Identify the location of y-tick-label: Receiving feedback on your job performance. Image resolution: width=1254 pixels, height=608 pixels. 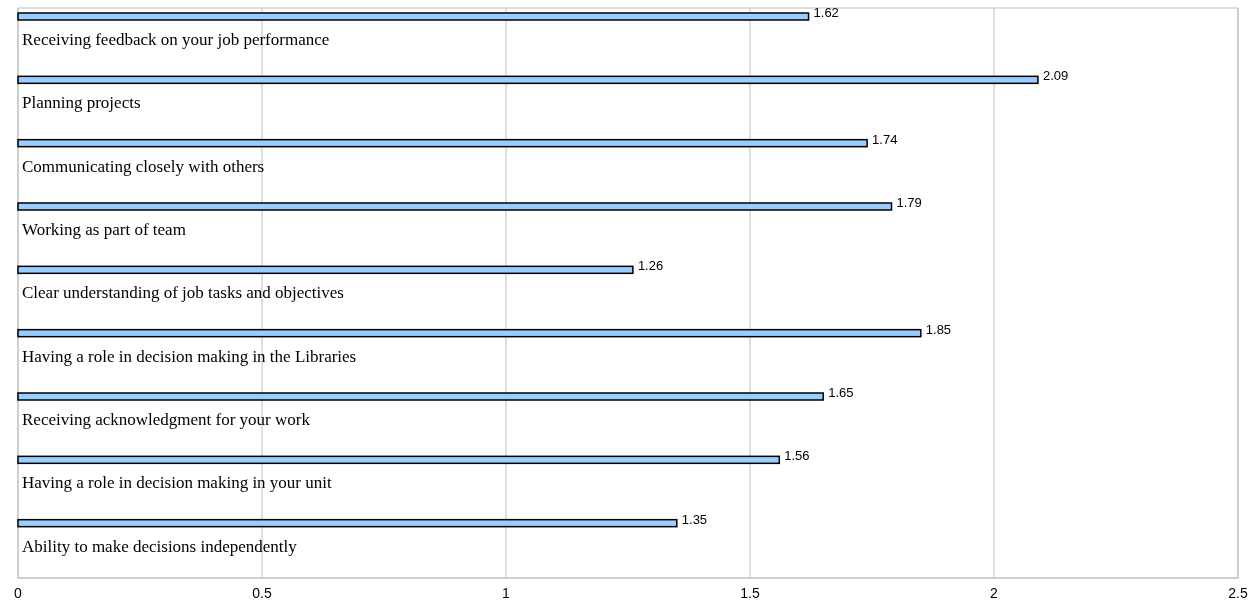
(176, 39).